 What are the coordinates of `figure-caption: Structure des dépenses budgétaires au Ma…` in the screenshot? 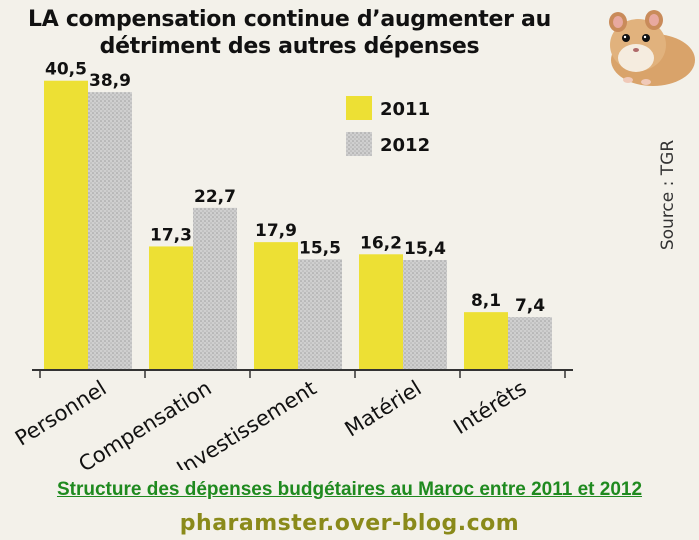 It's located at (349, 489).